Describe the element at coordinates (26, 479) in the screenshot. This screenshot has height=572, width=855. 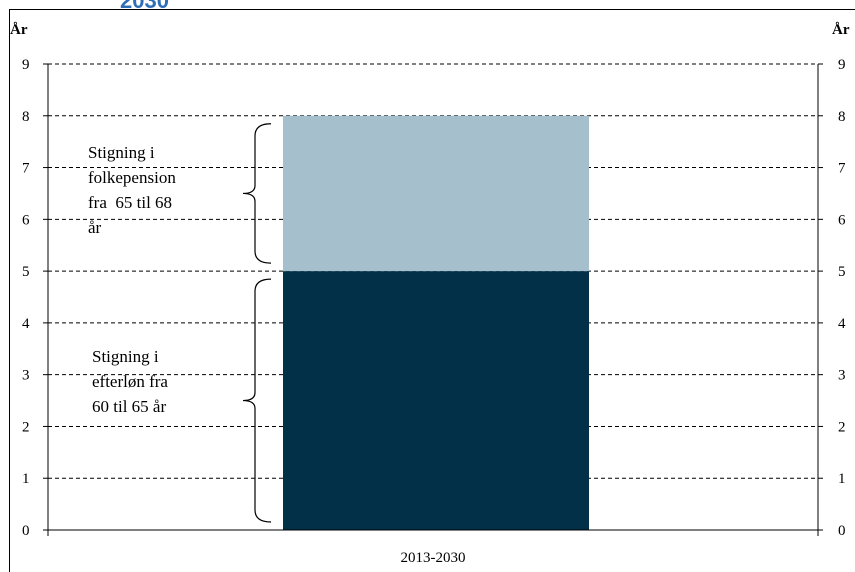
I see `y-tick-label-left: 1` at that location.